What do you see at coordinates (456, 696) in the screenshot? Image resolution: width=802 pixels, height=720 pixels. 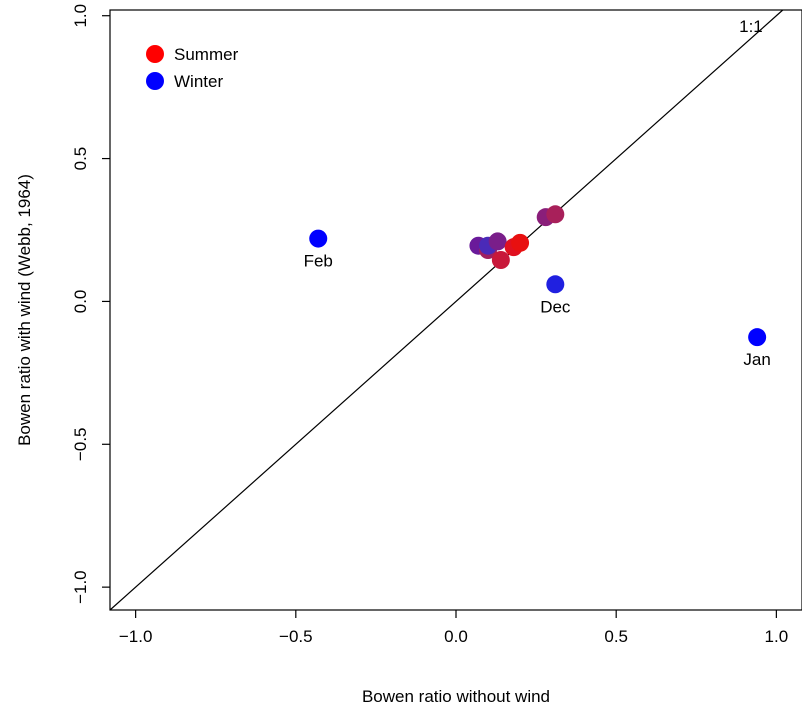 I see `x-axis-title: Bowen ratio without wind` at bounding box center [456, 696].